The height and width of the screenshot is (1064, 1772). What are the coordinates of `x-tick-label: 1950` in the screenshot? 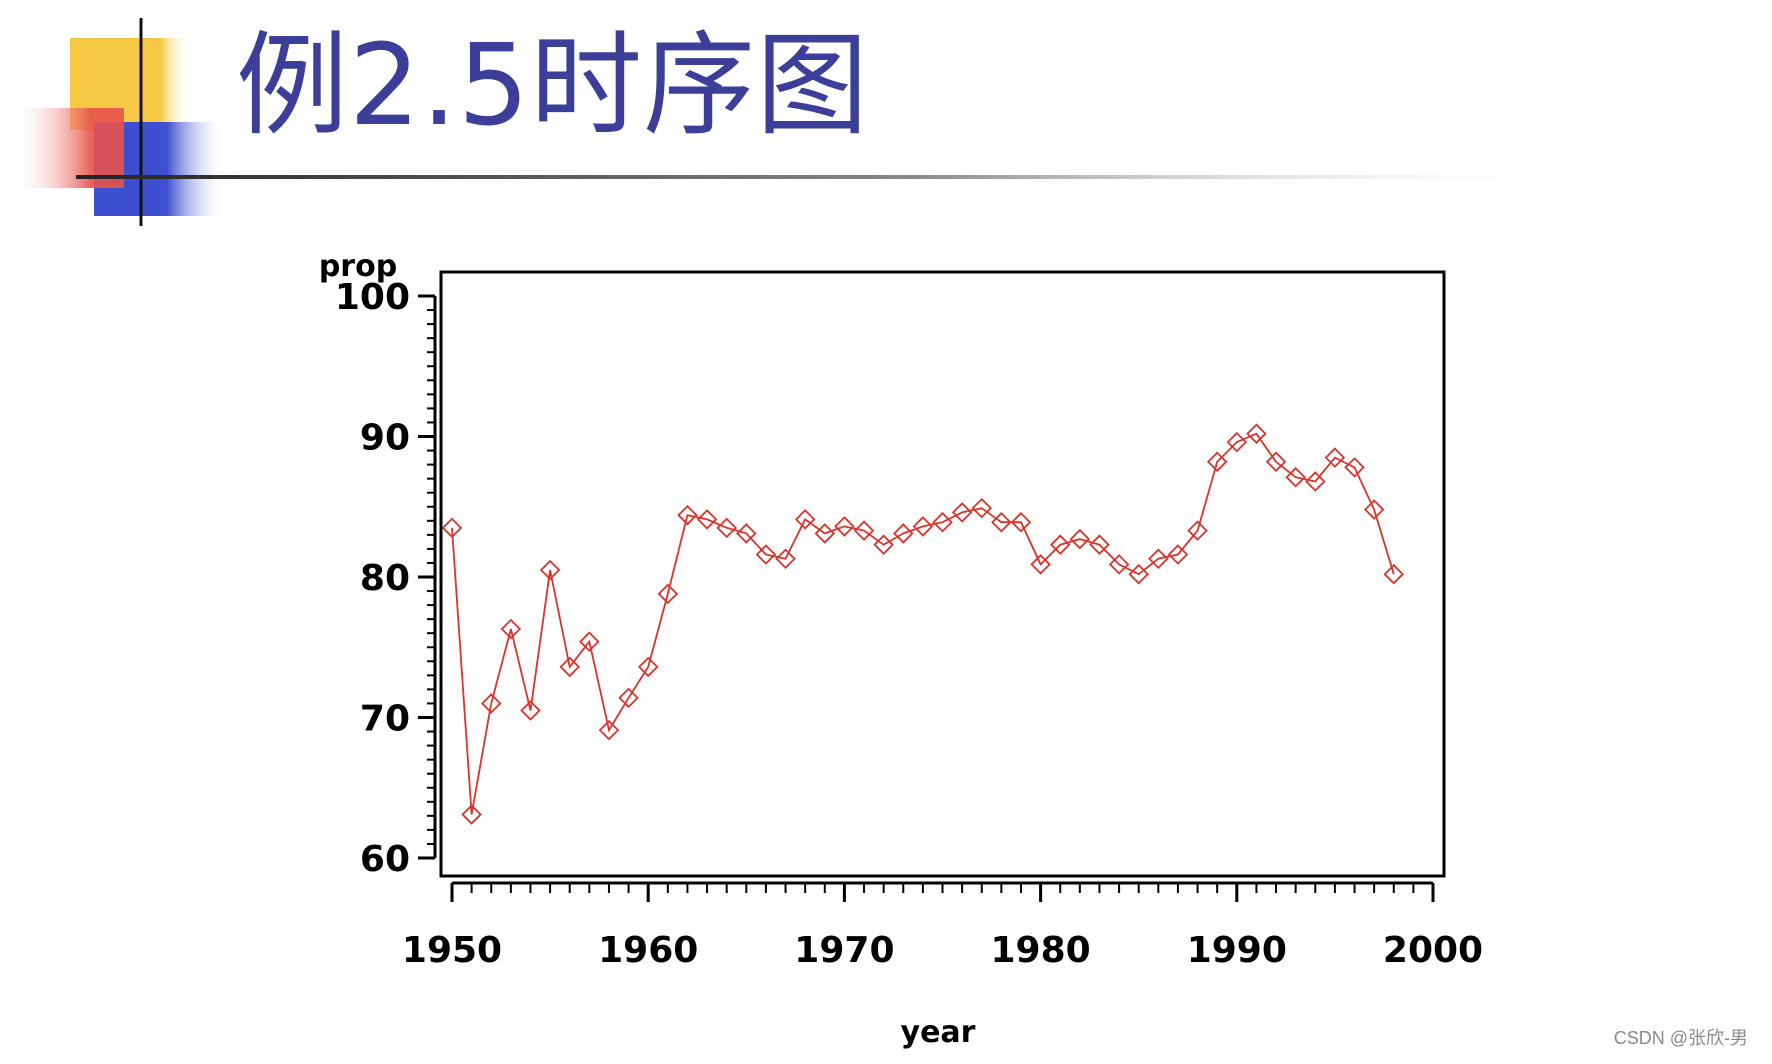 It's located at (452, 950).